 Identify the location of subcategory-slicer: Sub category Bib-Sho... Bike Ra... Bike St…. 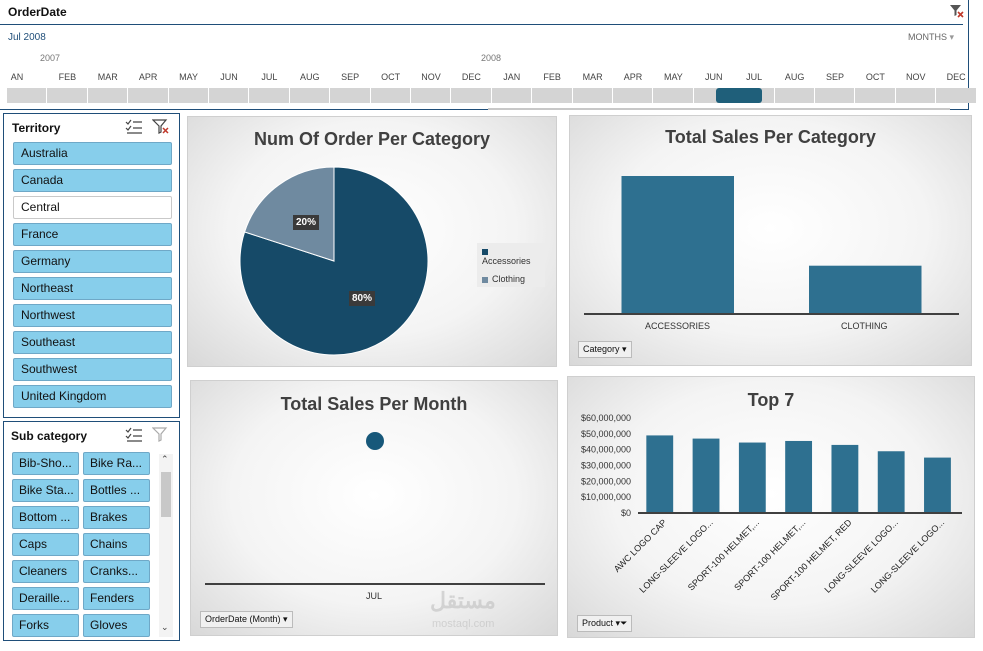
(91, 531).